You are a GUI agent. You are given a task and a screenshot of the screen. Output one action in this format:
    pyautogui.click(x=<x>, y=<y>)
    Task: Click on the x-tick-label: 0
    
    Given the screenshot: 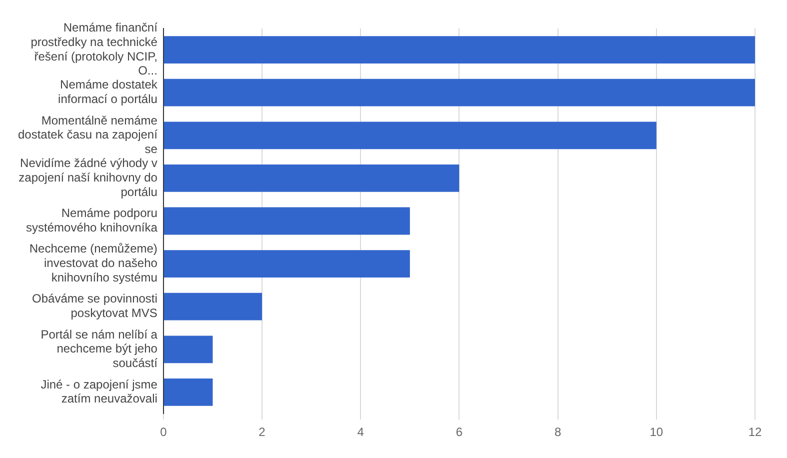 What is the action you would take?
    pyautogui.click(x=164, y=432)
    